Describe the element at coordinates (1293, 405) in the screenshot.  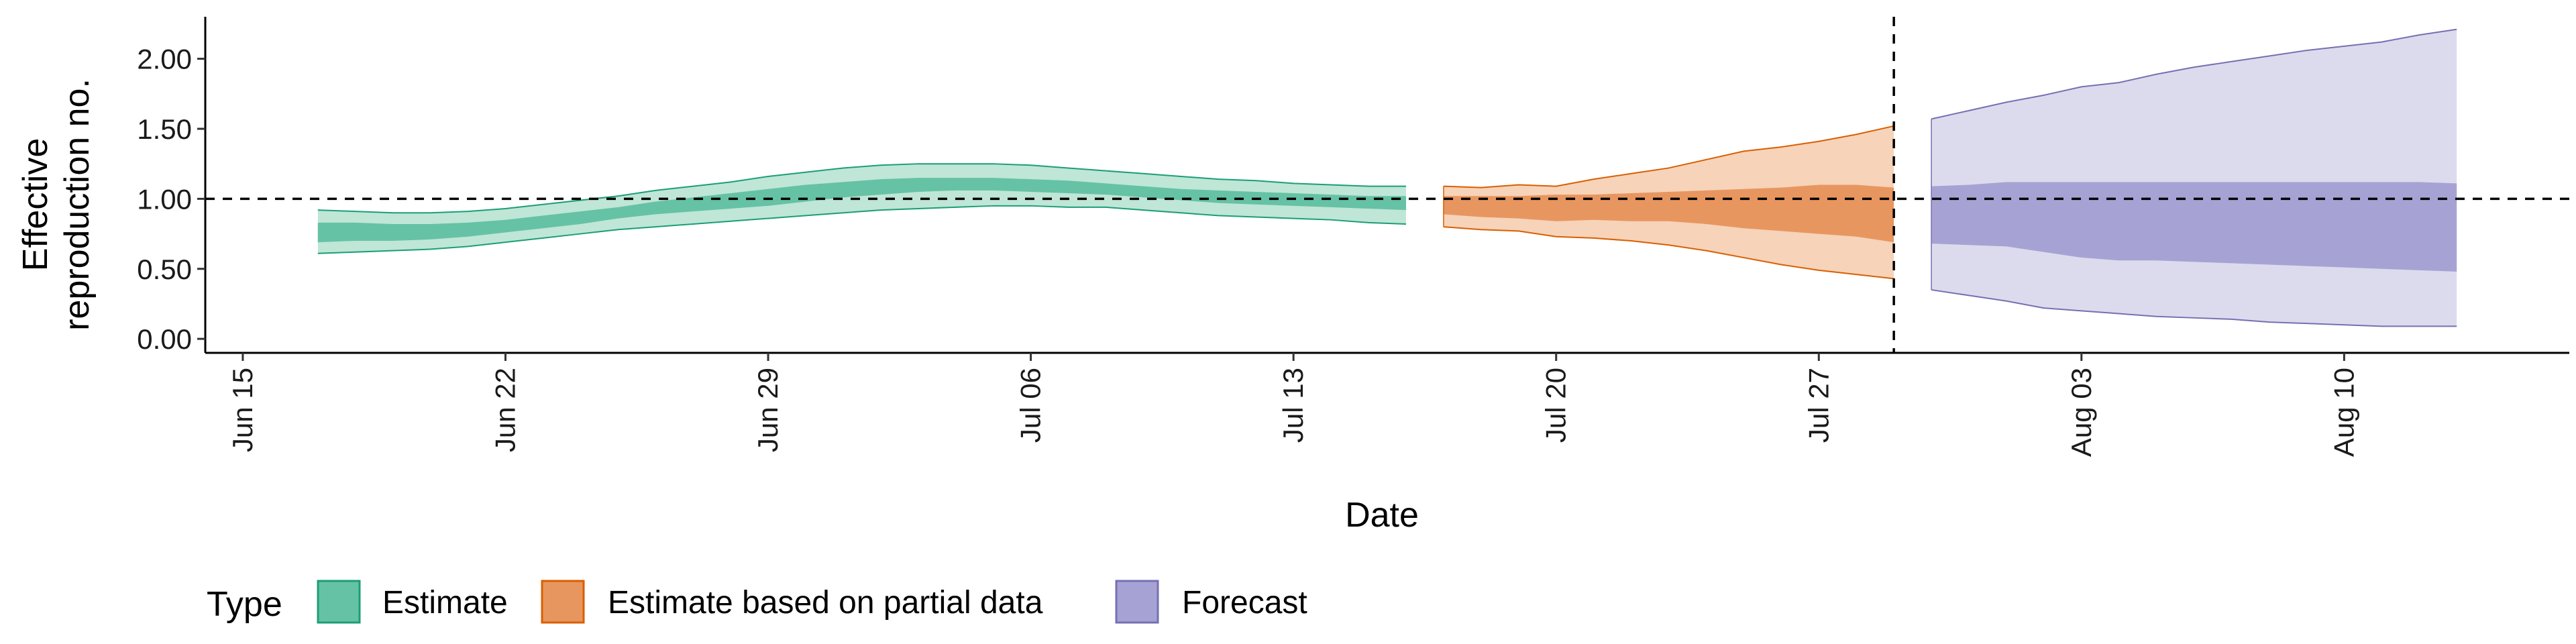
I see `x-tick-label: Jul 13` at that location.